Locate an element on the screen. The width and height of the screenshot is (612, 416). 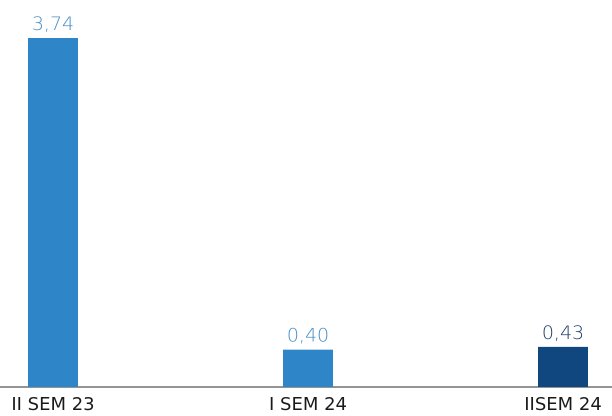
value-label-1: 3,74 is located at coordinates (53, 24).